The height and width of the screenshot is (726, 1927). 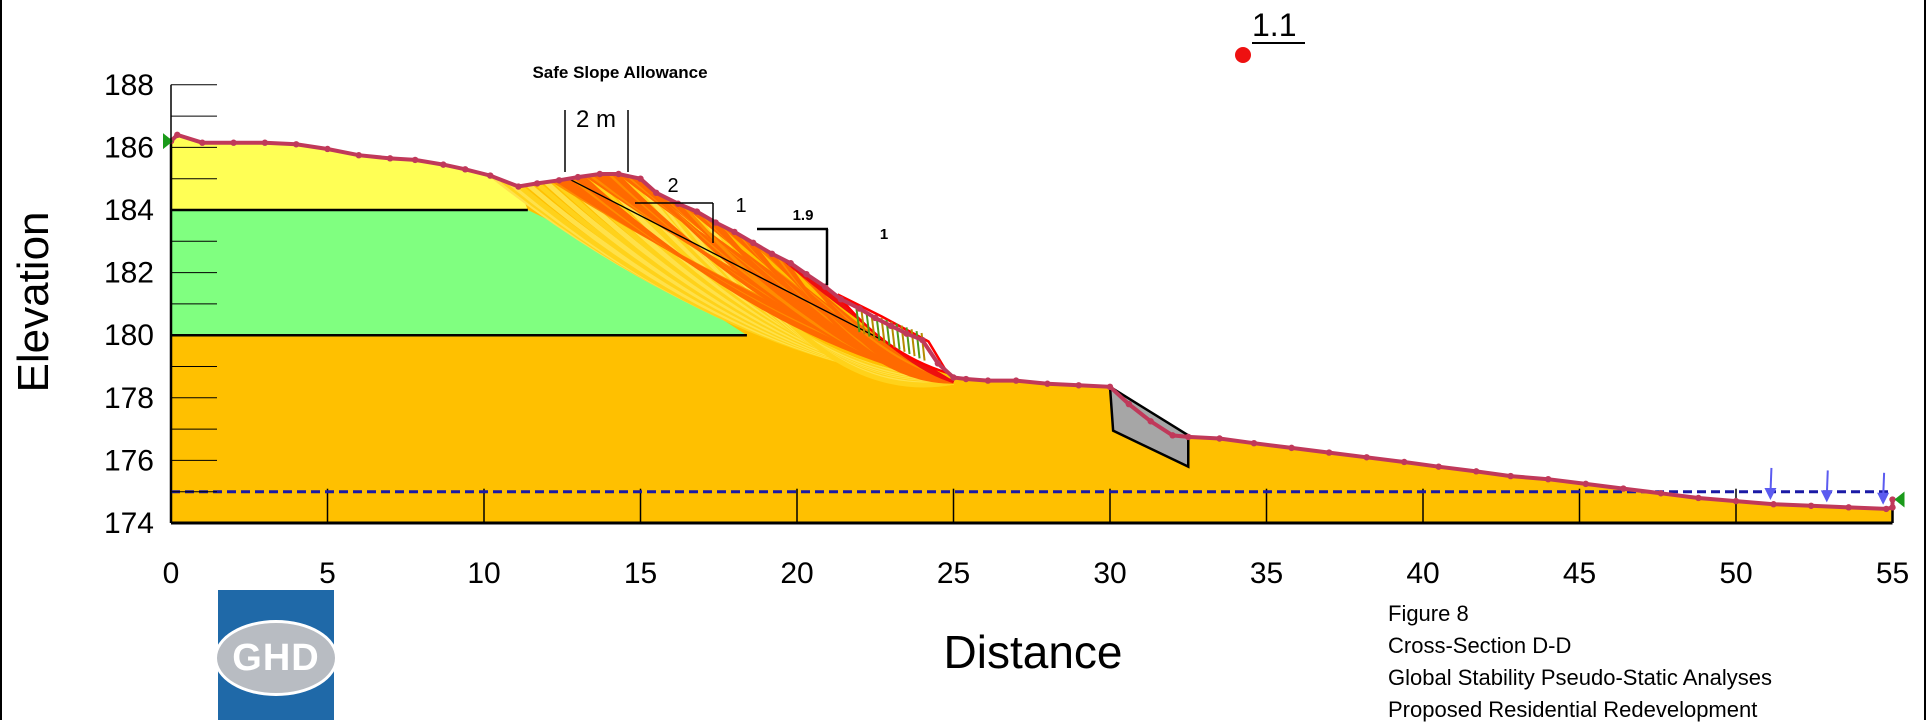 What do you see at coordinates (803, 215) in the screenshot?
I see `lower-ratio-horizontal: 1.9` at bounding box center [803, 215].